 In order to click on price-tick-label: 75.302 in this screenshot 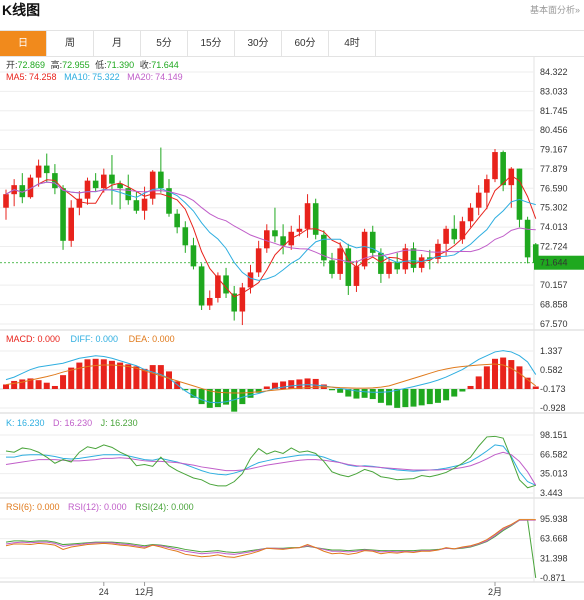, I will do `click(554, 208)`.